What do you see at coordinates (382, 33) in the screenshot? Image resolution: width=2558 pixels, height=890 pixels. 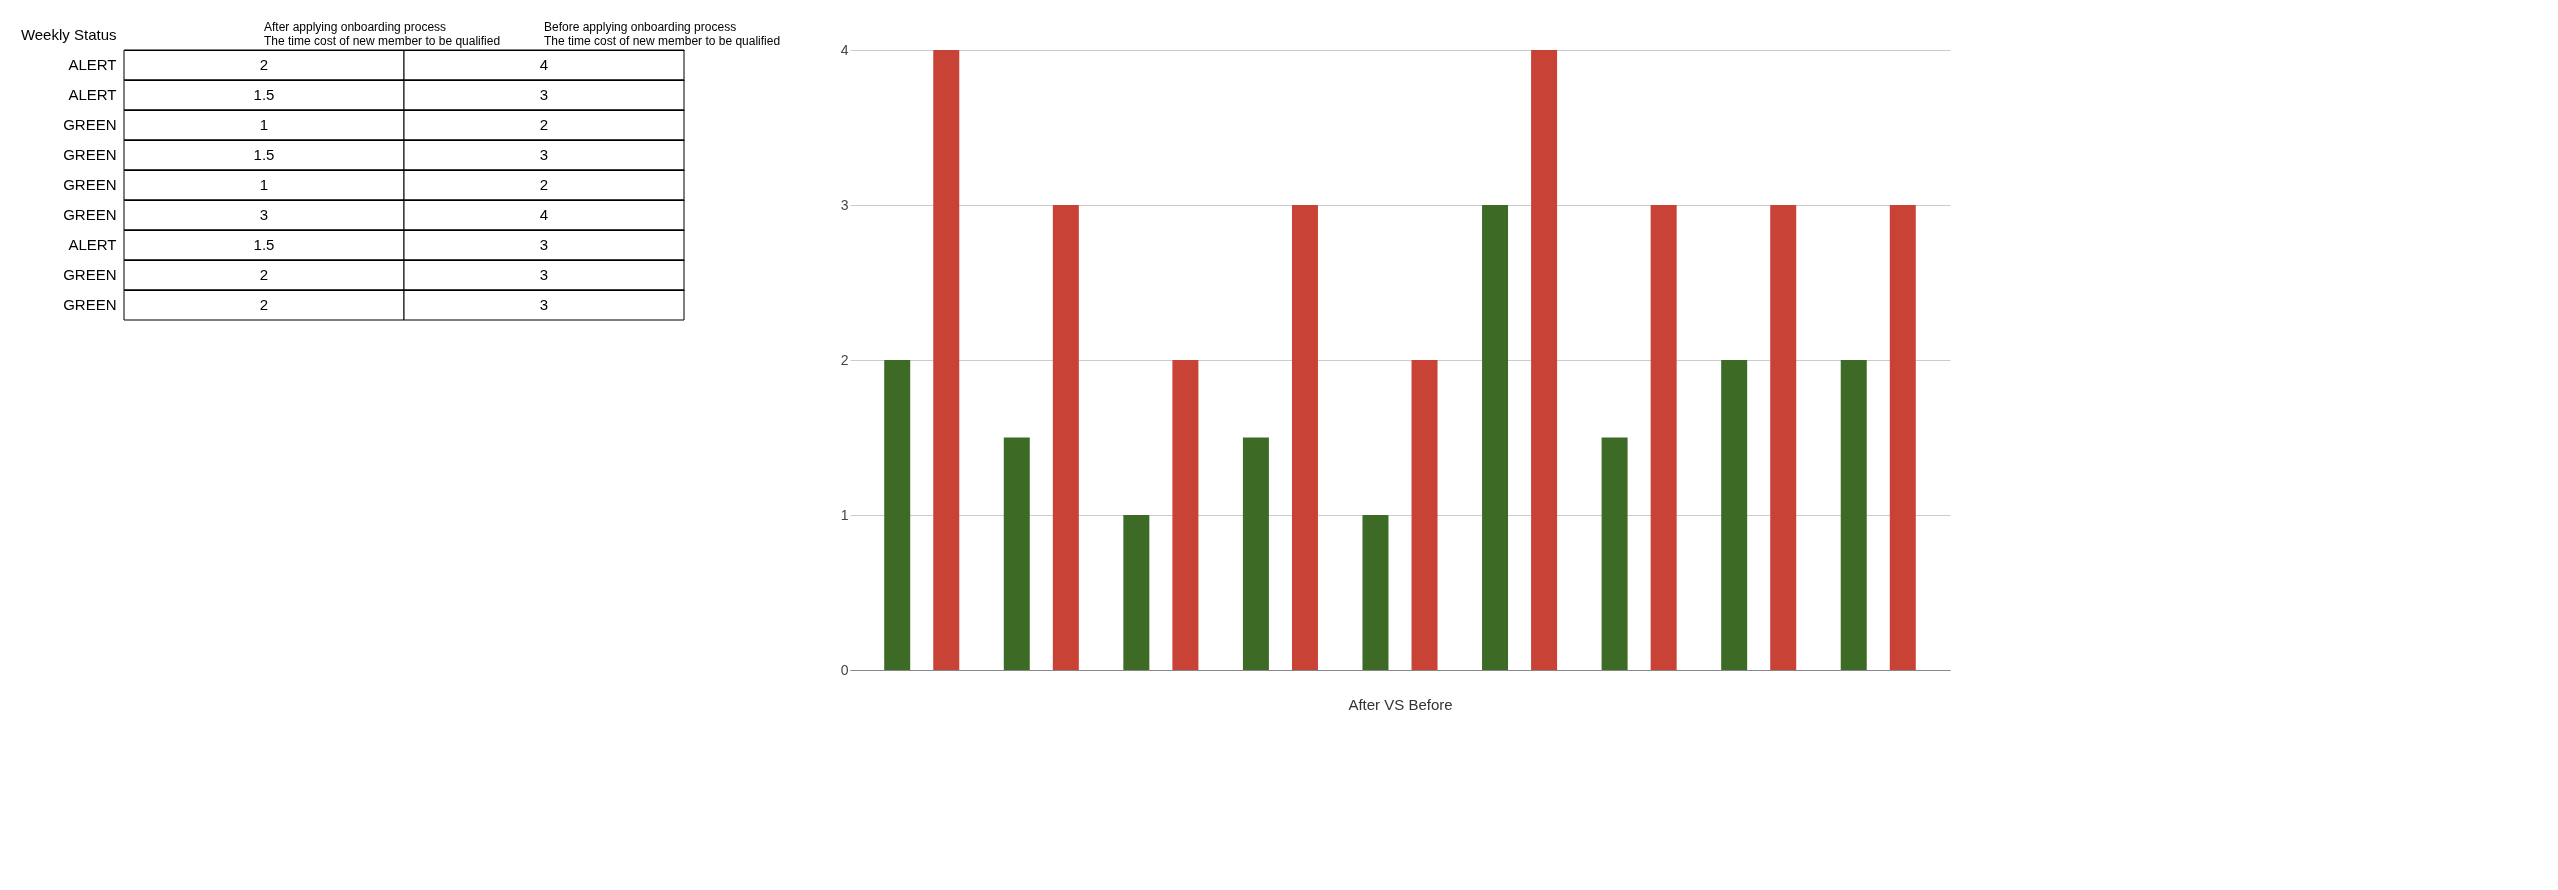 I see `x-tick-label: After applying onboarding process The time cost of new member to be qualified` at bounding box center [382, 33].